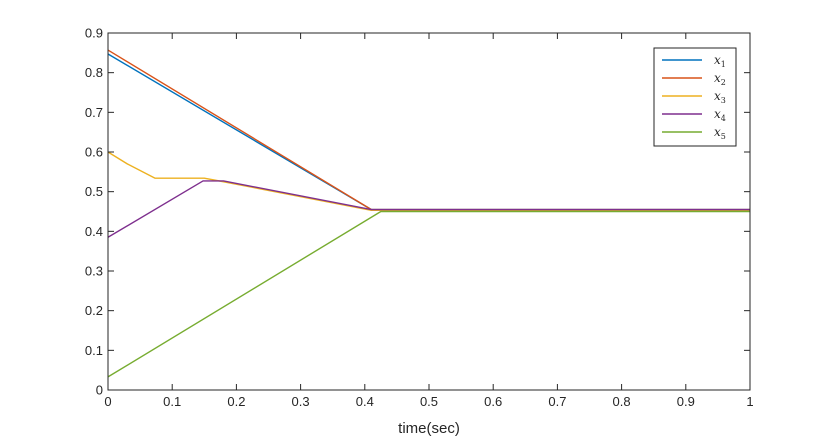 This screenshot has height=440, width=830. I want to click on x-tick-label: 0.9, so click(686, 401).